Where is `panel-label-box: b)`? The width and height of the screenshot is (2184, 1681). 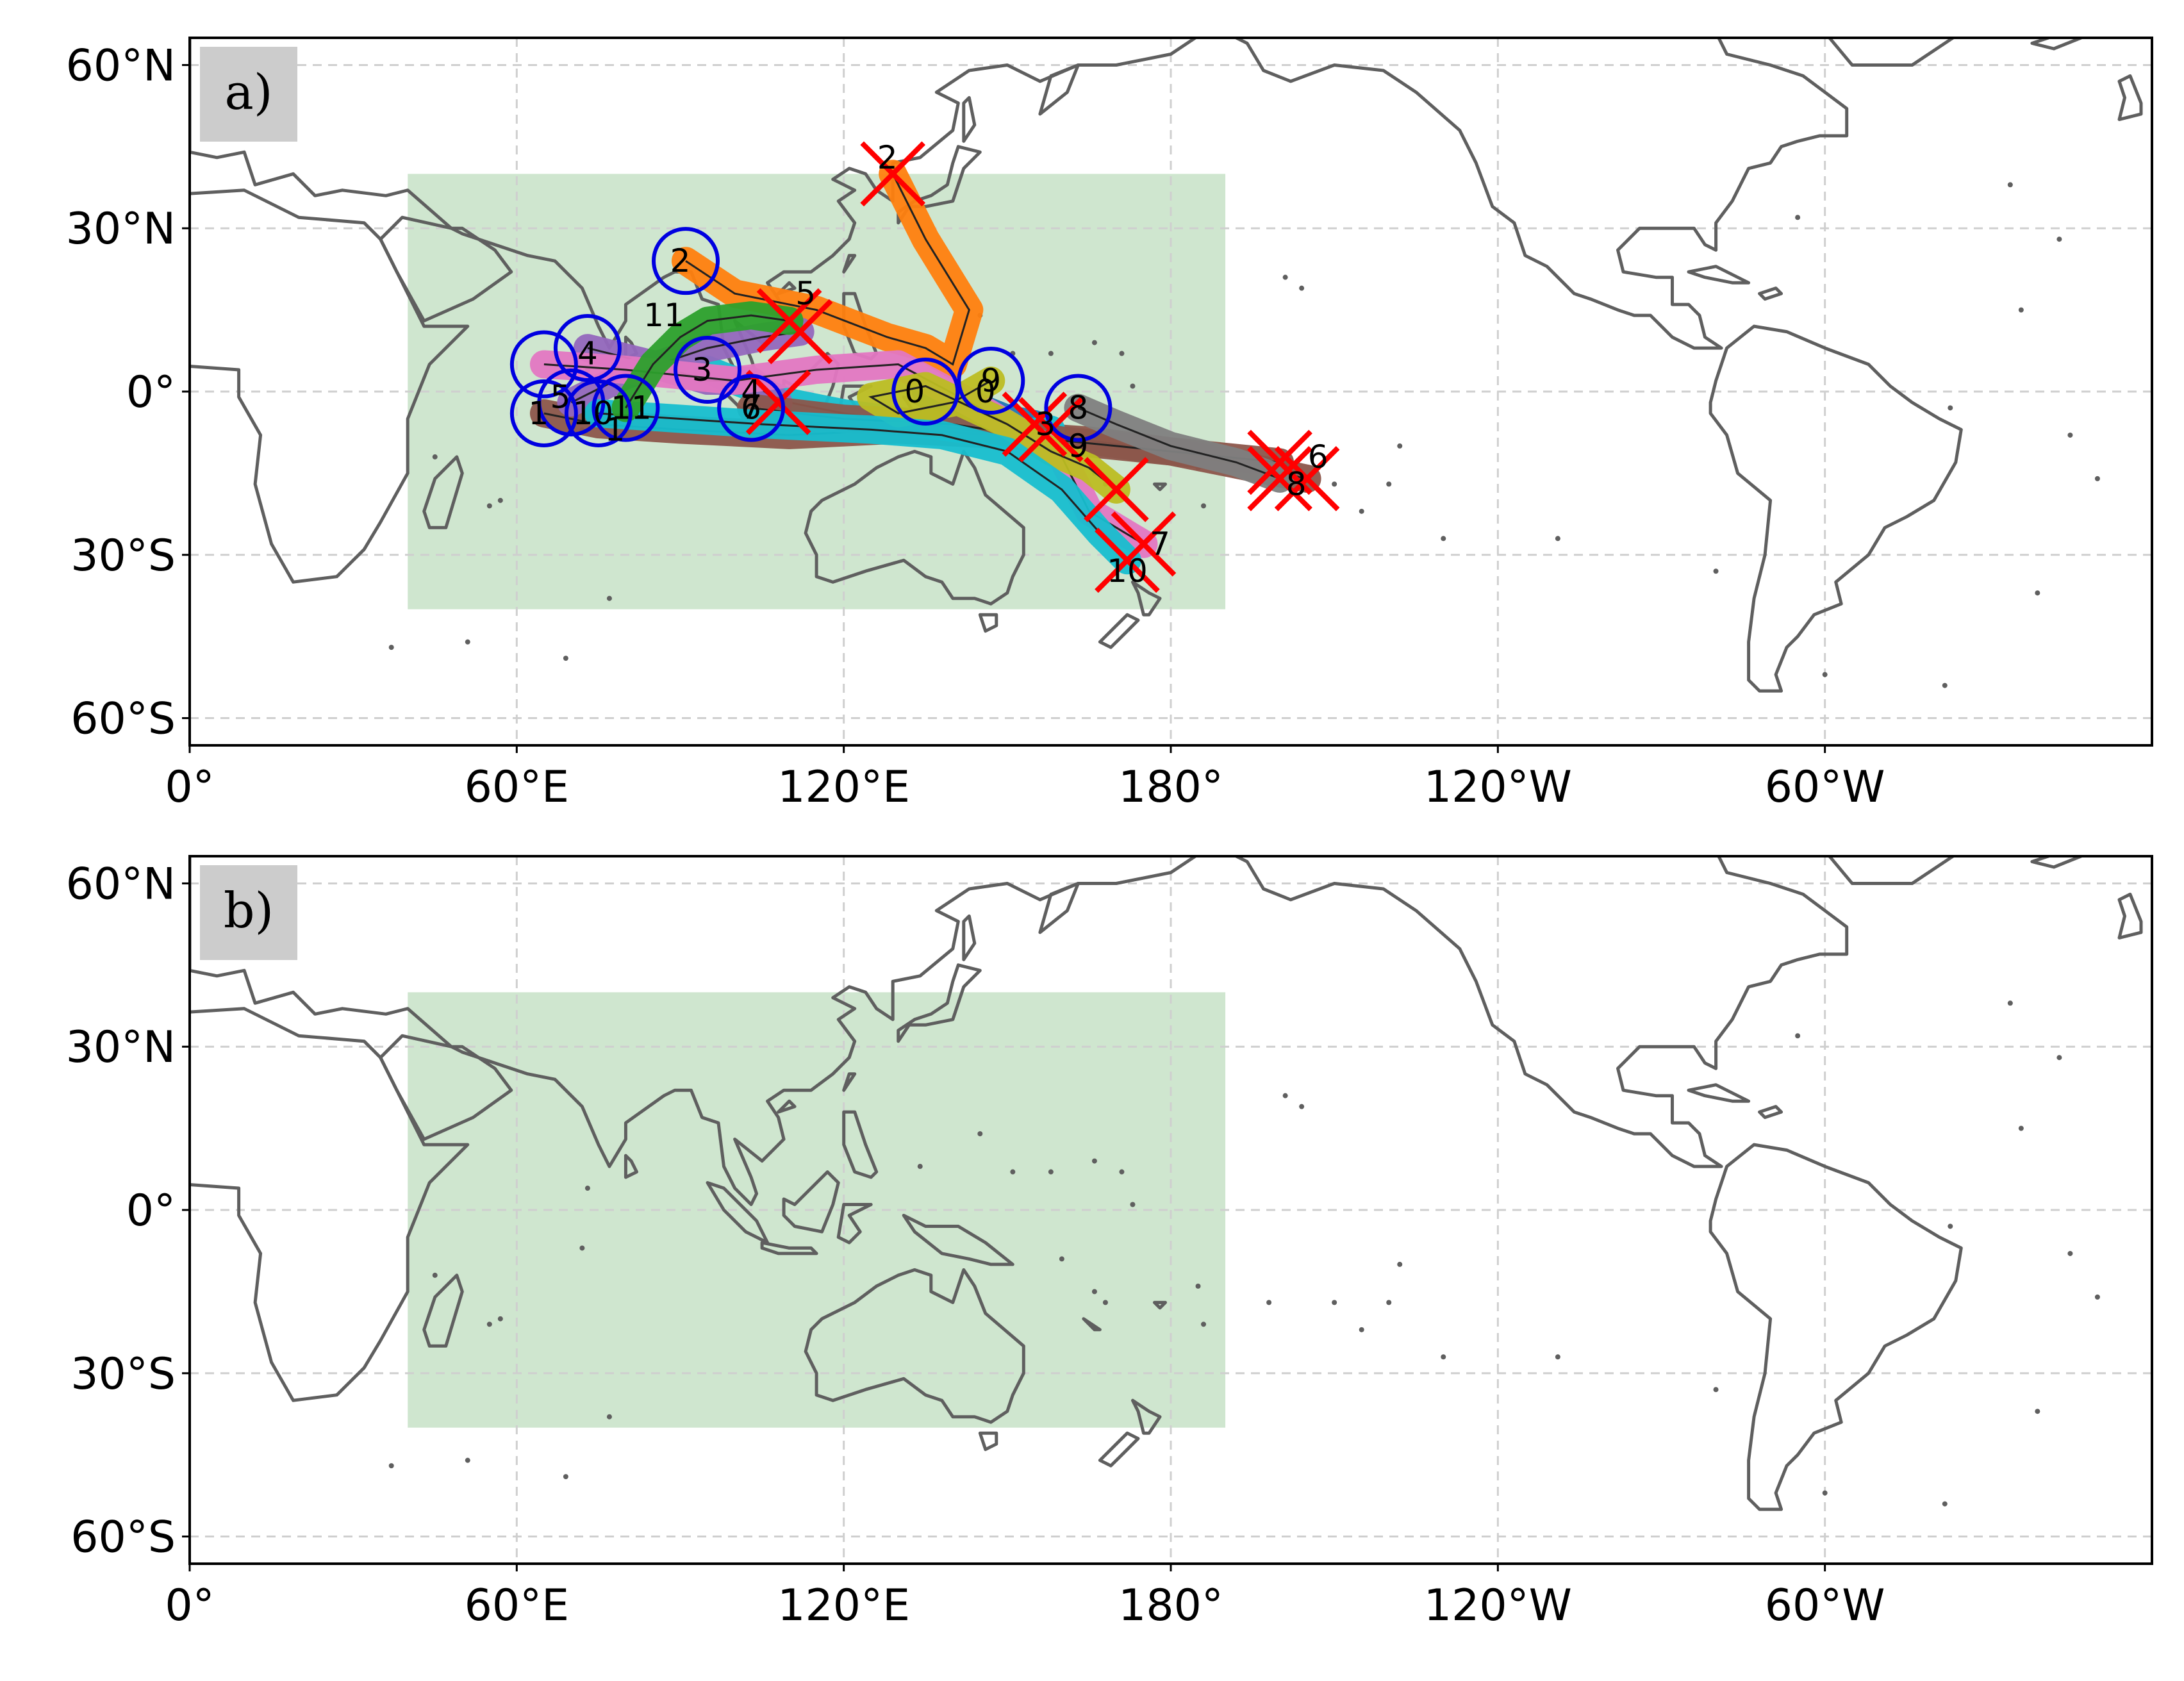
panel-label-box: b) is located at coordinates (249, 912).